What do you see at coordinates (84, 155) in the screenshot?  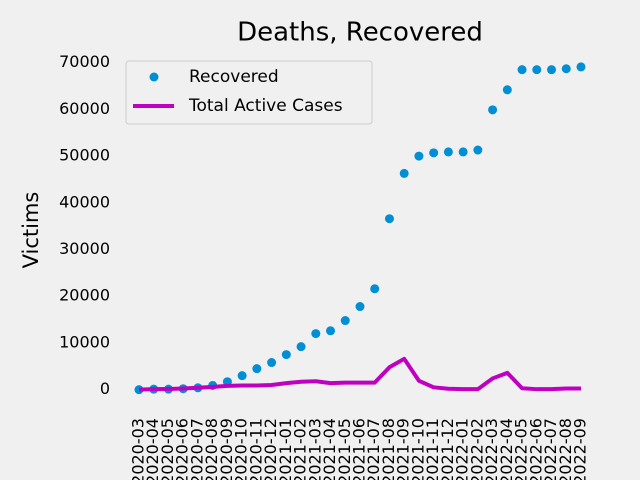 I see `y-tick-label: 50000` at bounding box center [84, 155].